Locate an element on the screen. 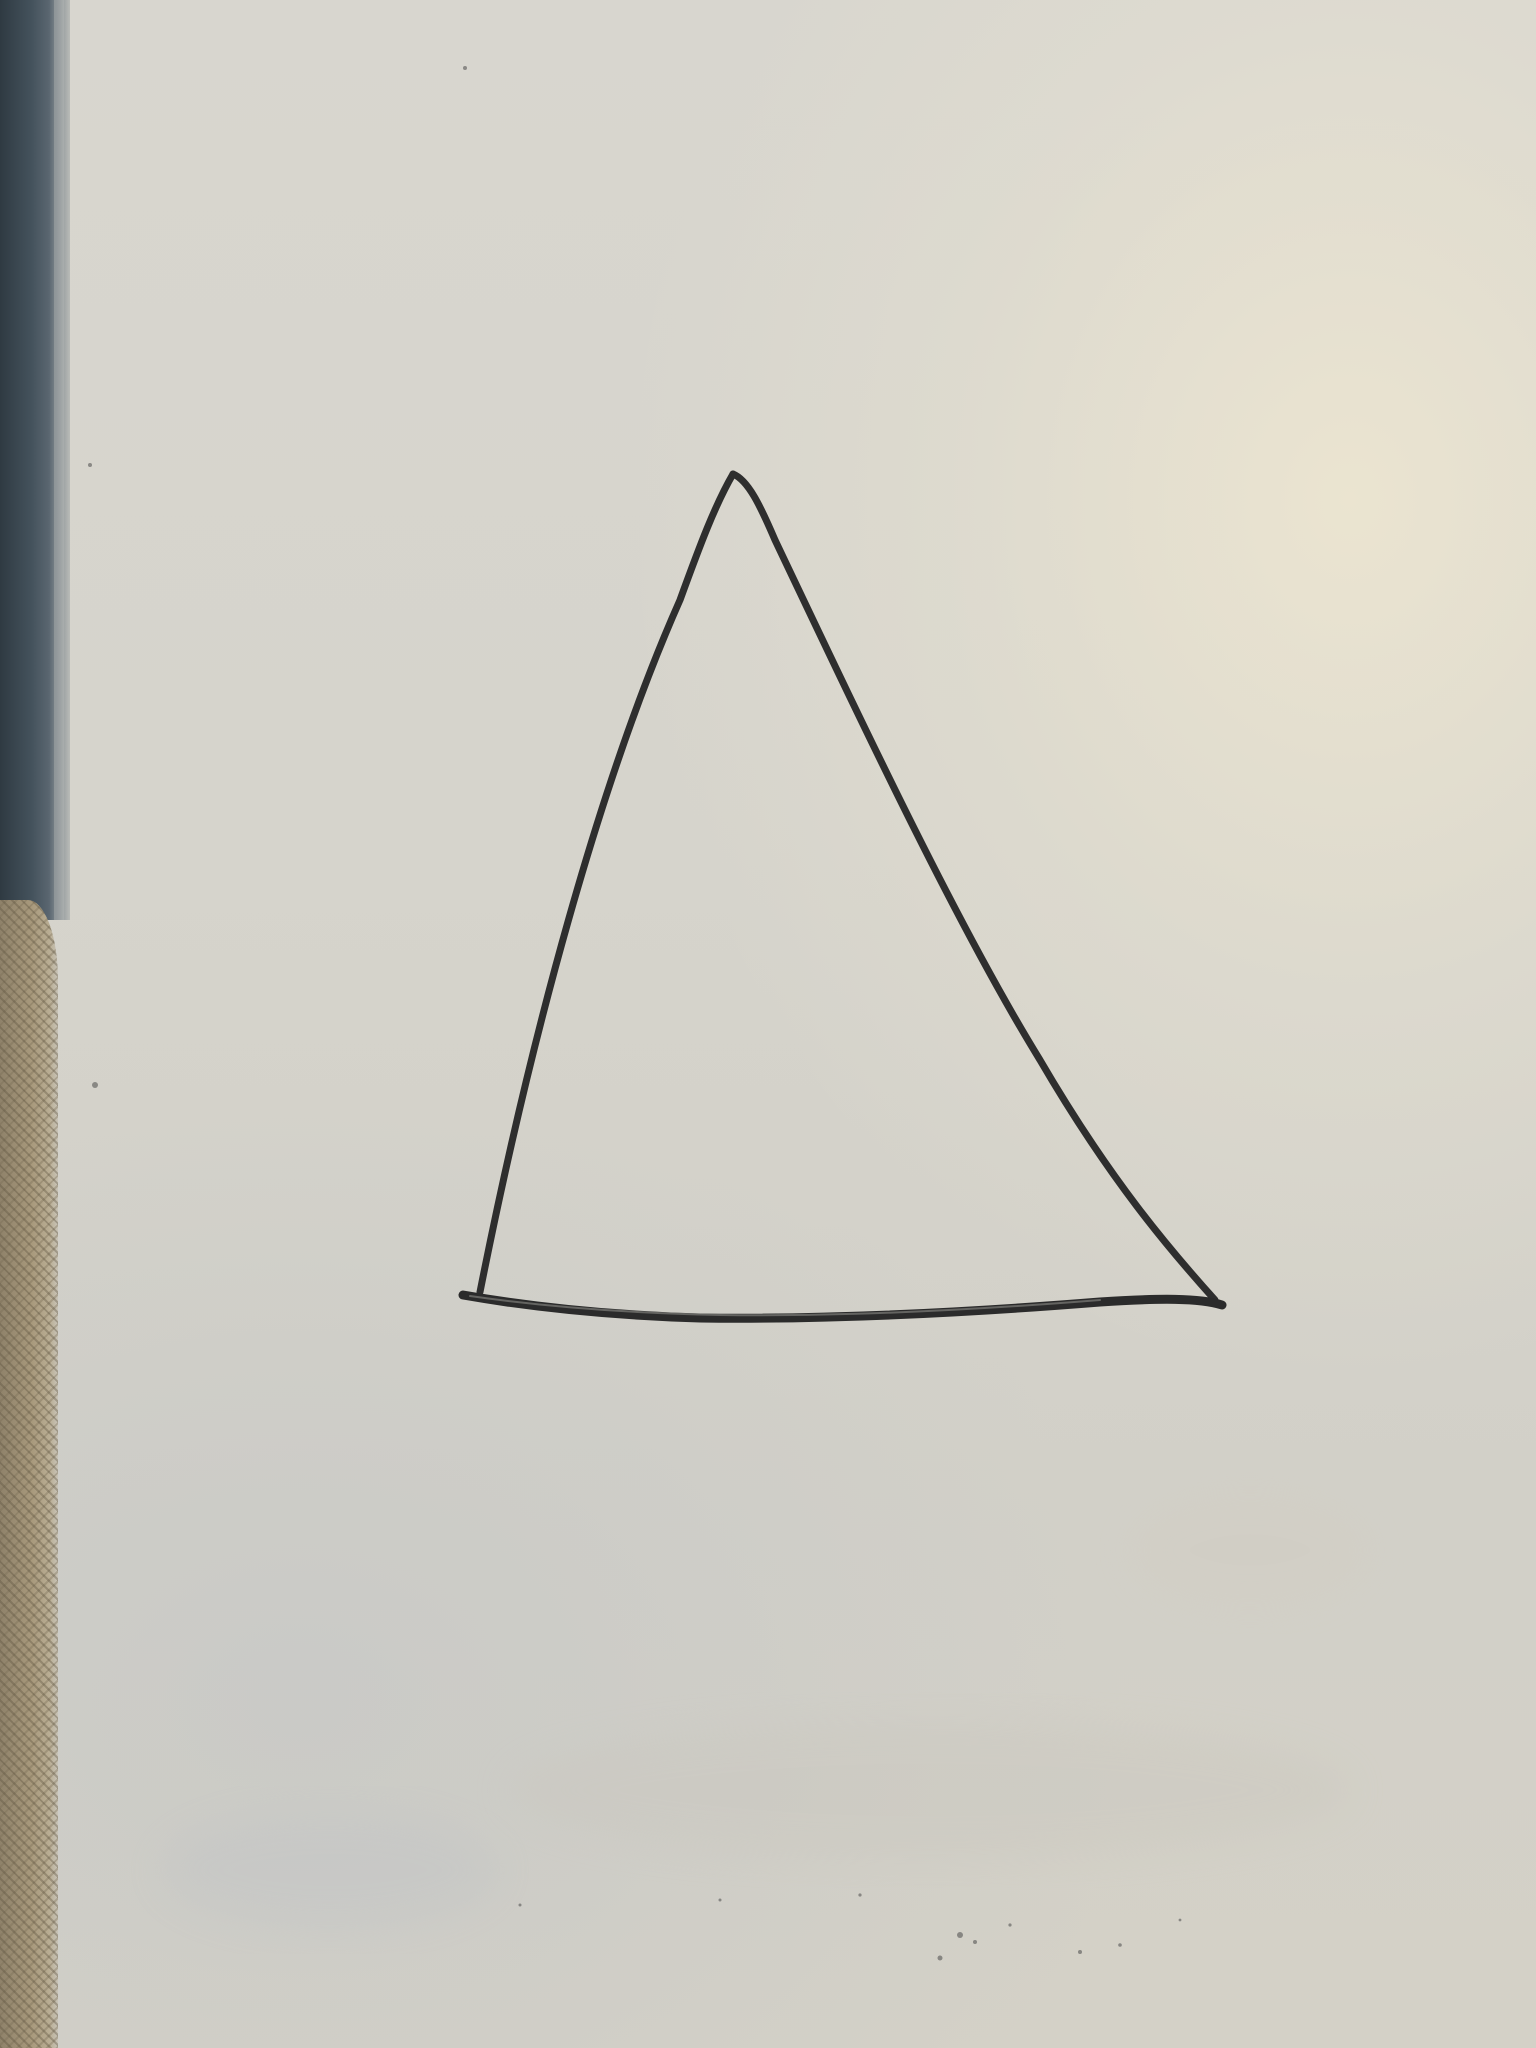  triangle-base is located at coordinates (842, 1306).